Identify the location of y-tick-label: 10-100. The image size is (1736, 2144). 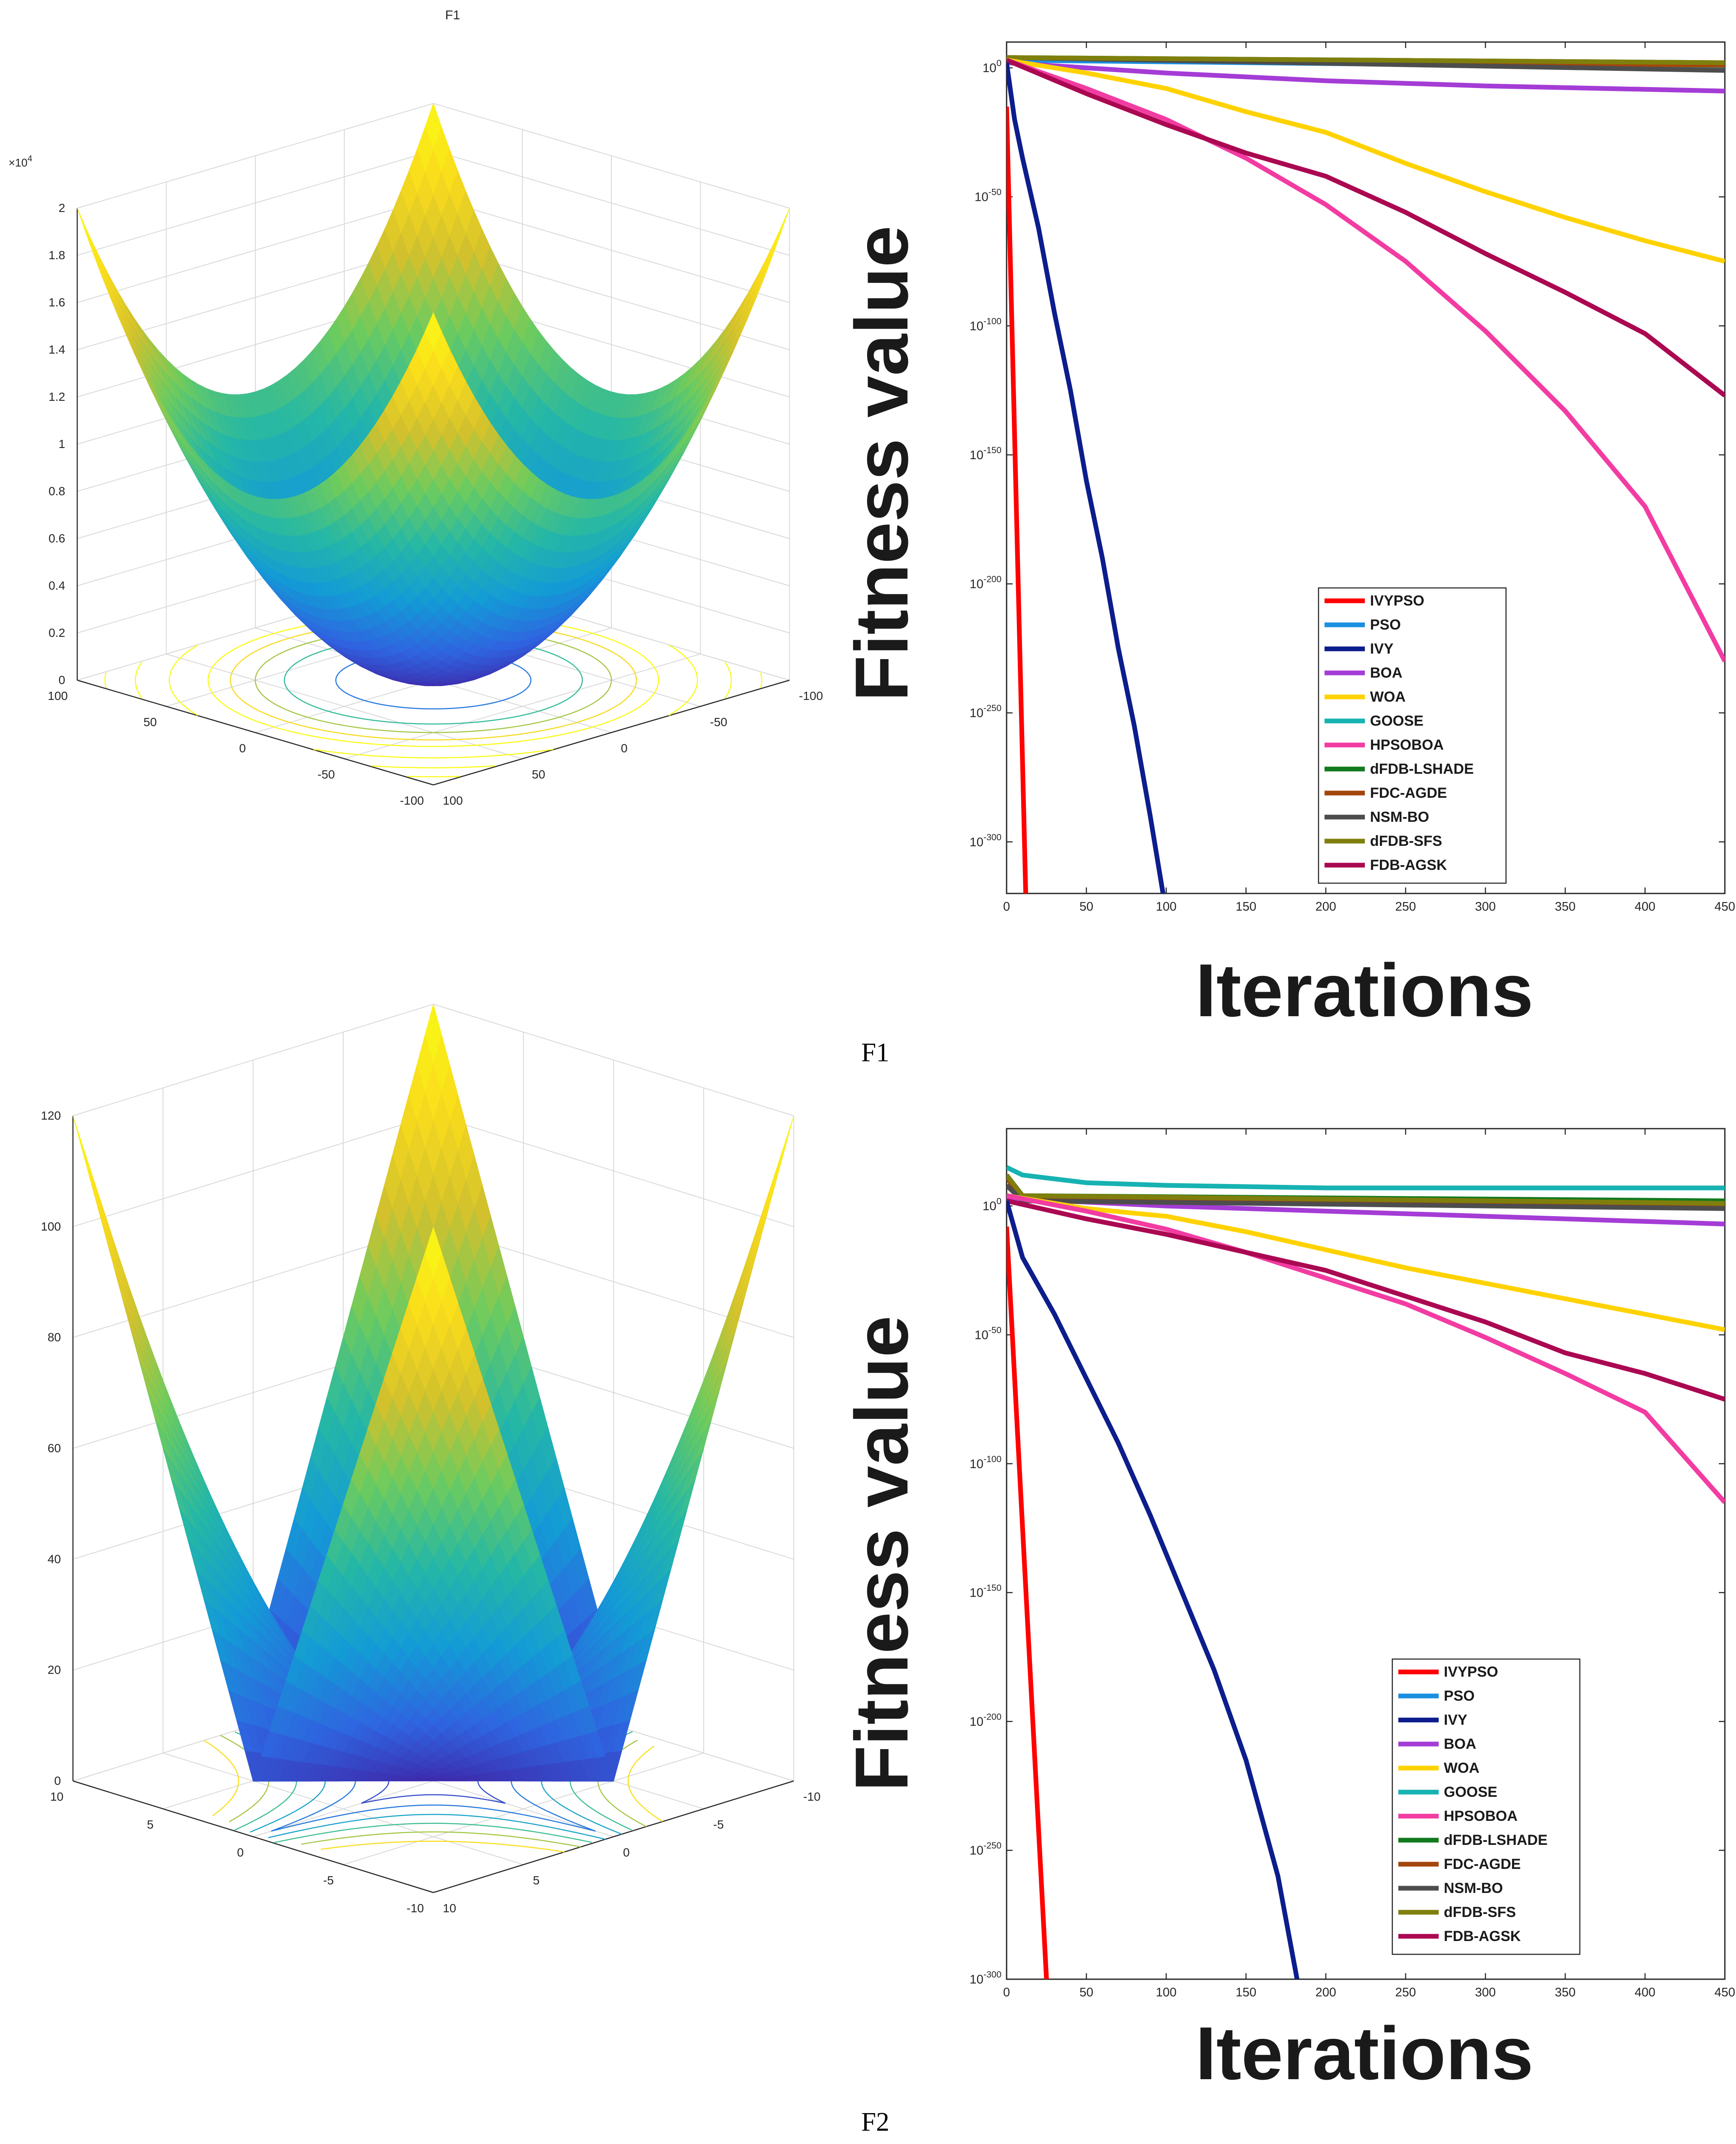
(985, 325).